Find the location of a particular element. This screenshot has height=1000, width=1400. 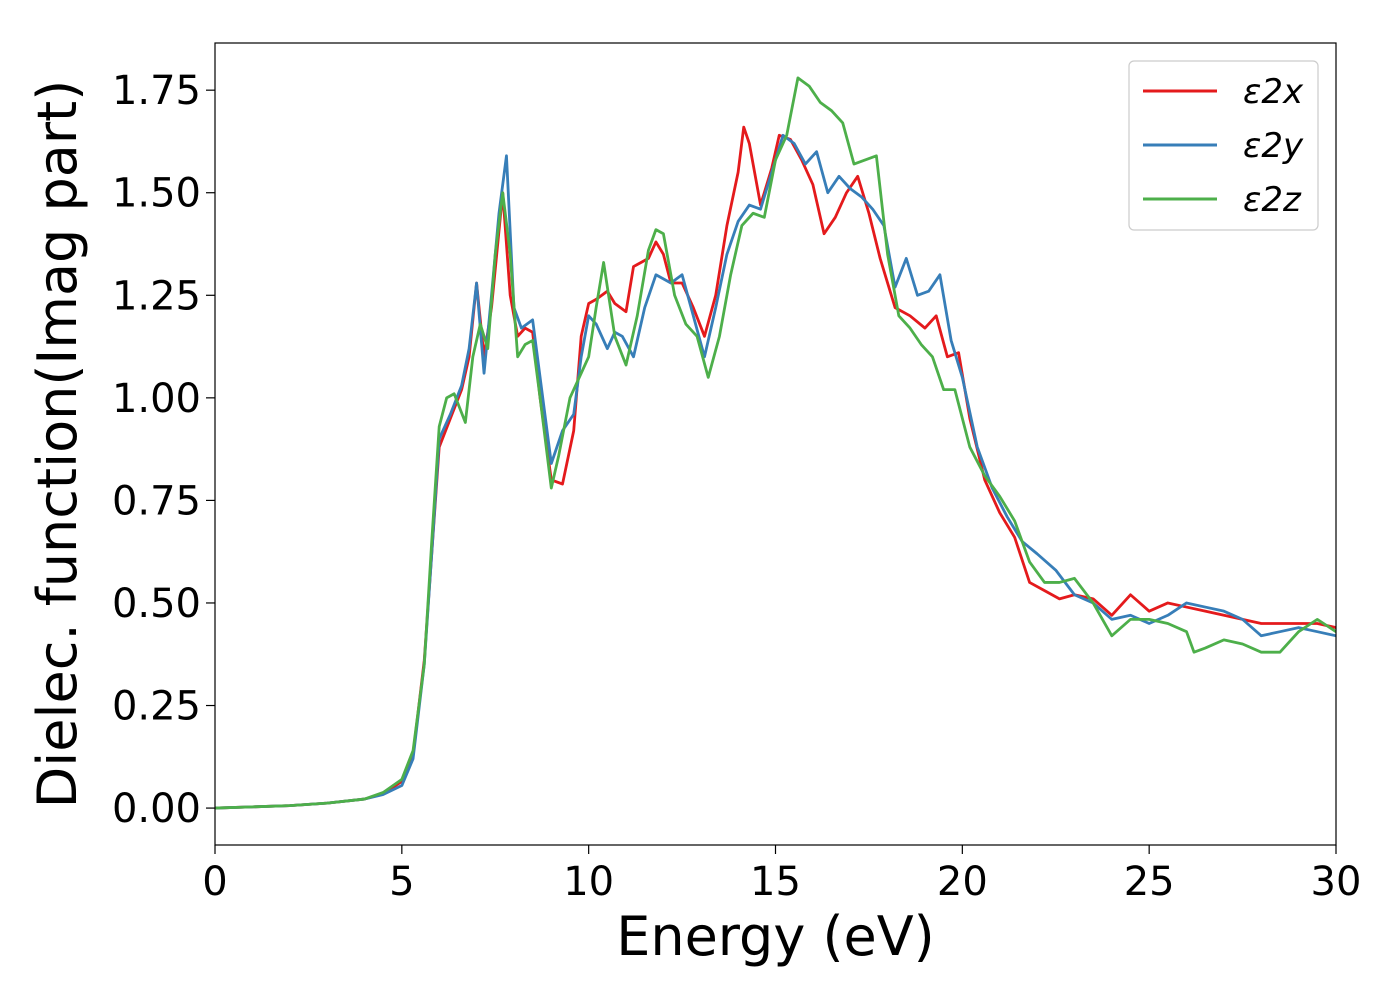

x-tick-label: 0 is located at coordinates (214, 882).